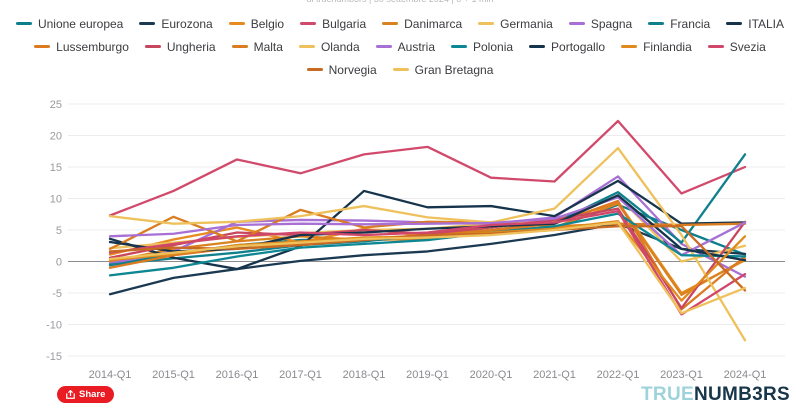  Describe the element at coordinates (352, 69) in the screenshot. I see `legend-item-label: Norvegia` at that location.